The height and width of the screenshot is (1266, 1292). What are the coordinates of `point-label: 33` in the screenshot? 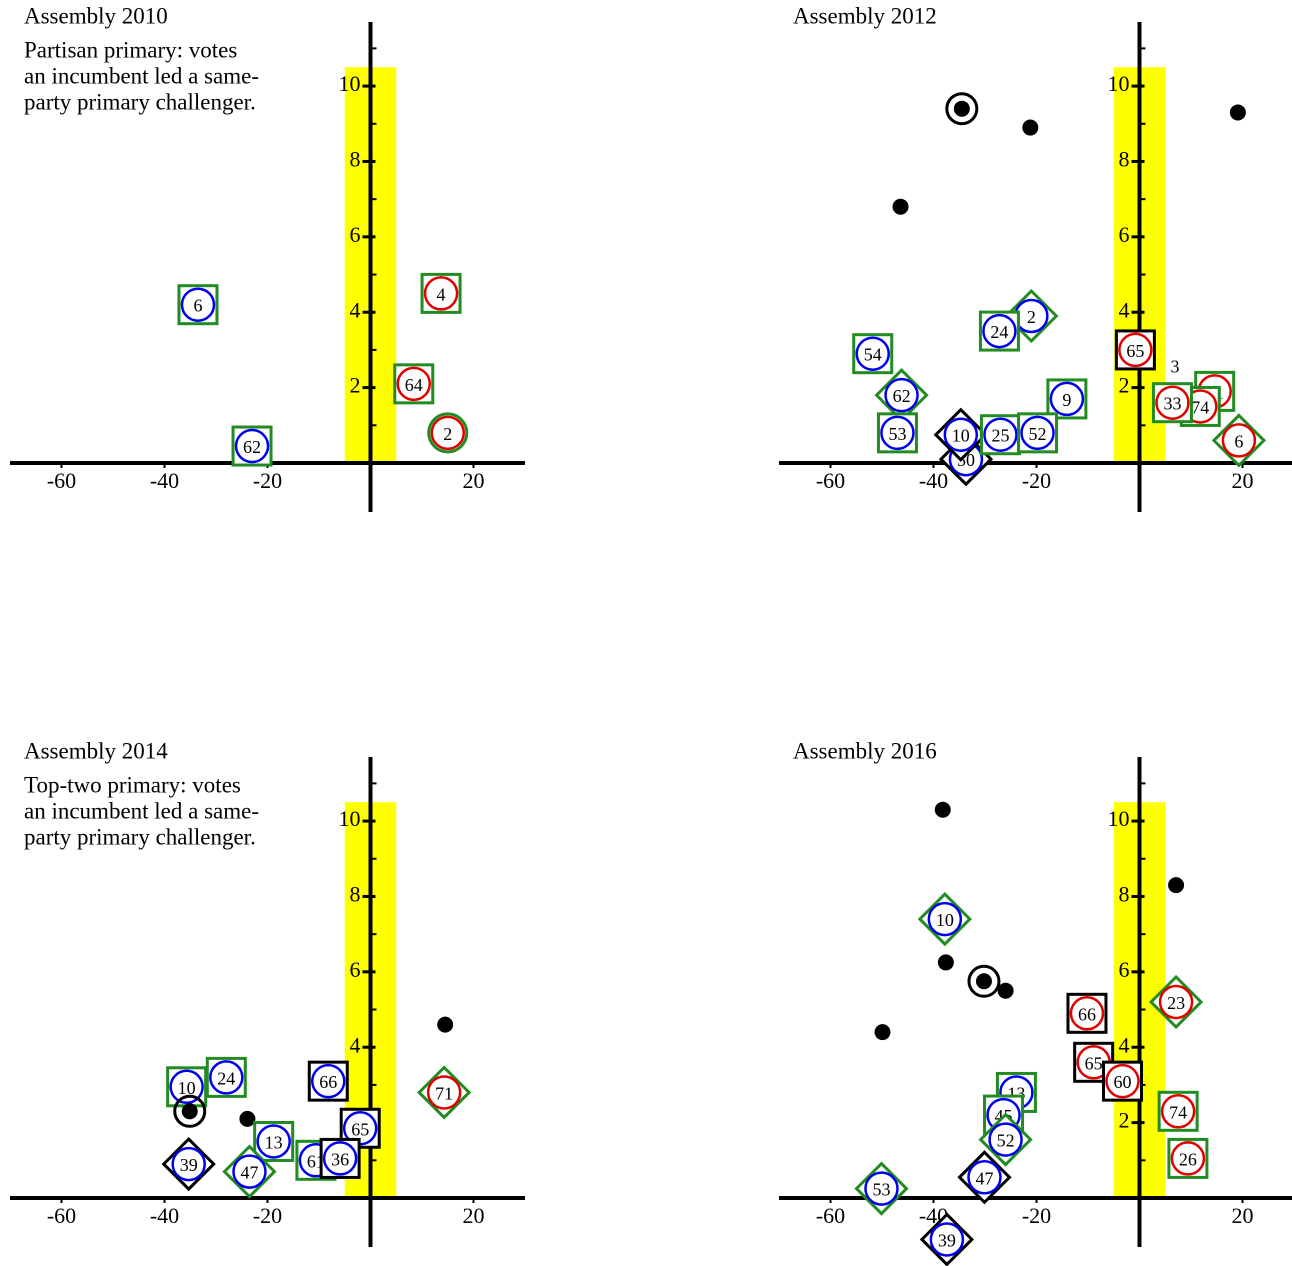 It's located at (1172, 404).